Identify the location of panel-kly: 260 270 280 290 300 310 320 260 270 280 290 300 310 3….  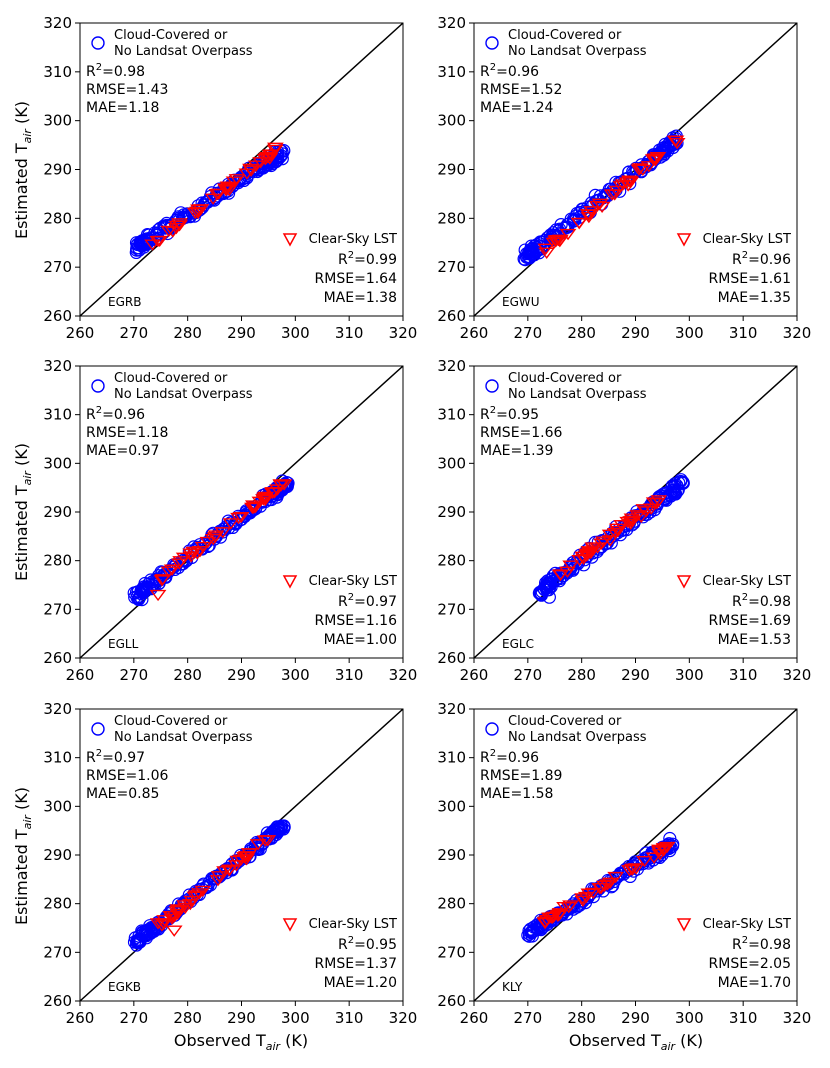
(624, 863).